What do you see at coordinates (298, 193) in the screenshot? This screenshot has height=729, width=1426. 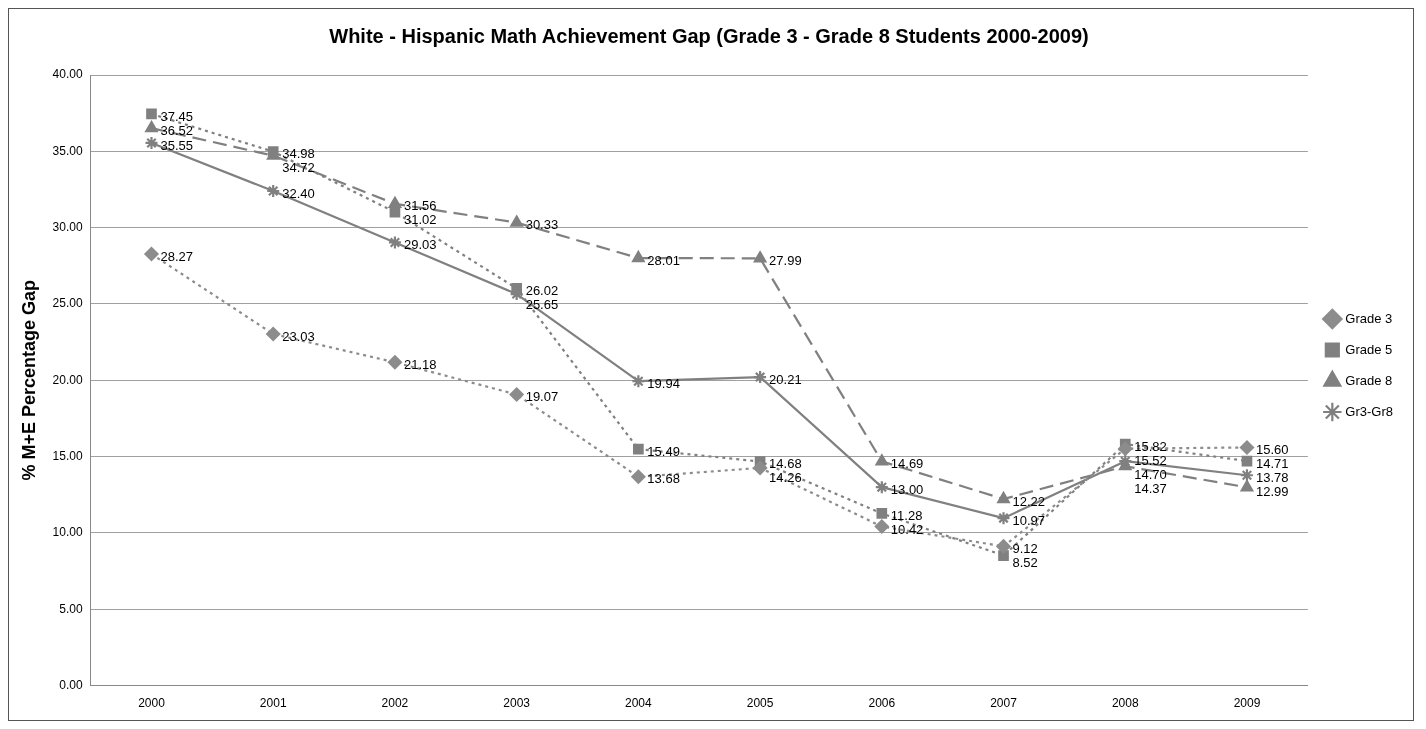 I see `data-label: 32.40` at bounding box center [298, 193].